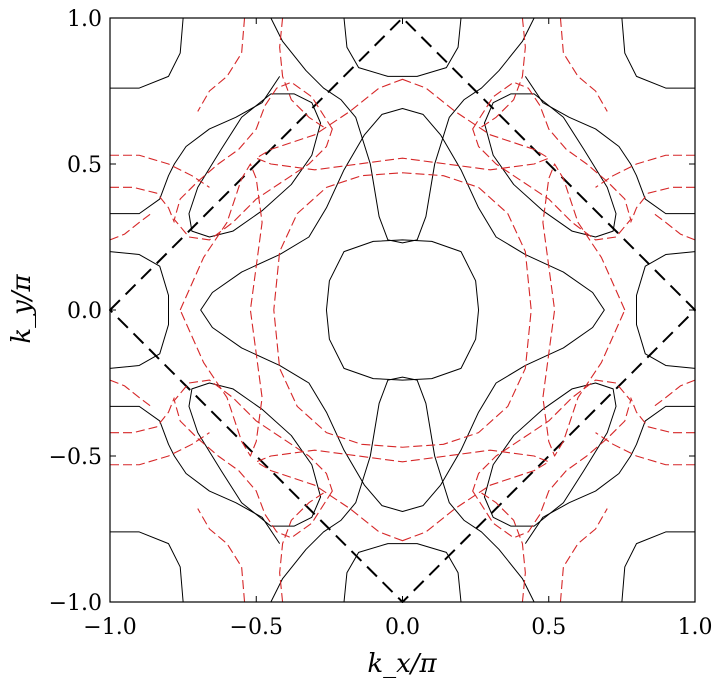  I want to click on x-tick-label: −1.0, so click(109, 627).